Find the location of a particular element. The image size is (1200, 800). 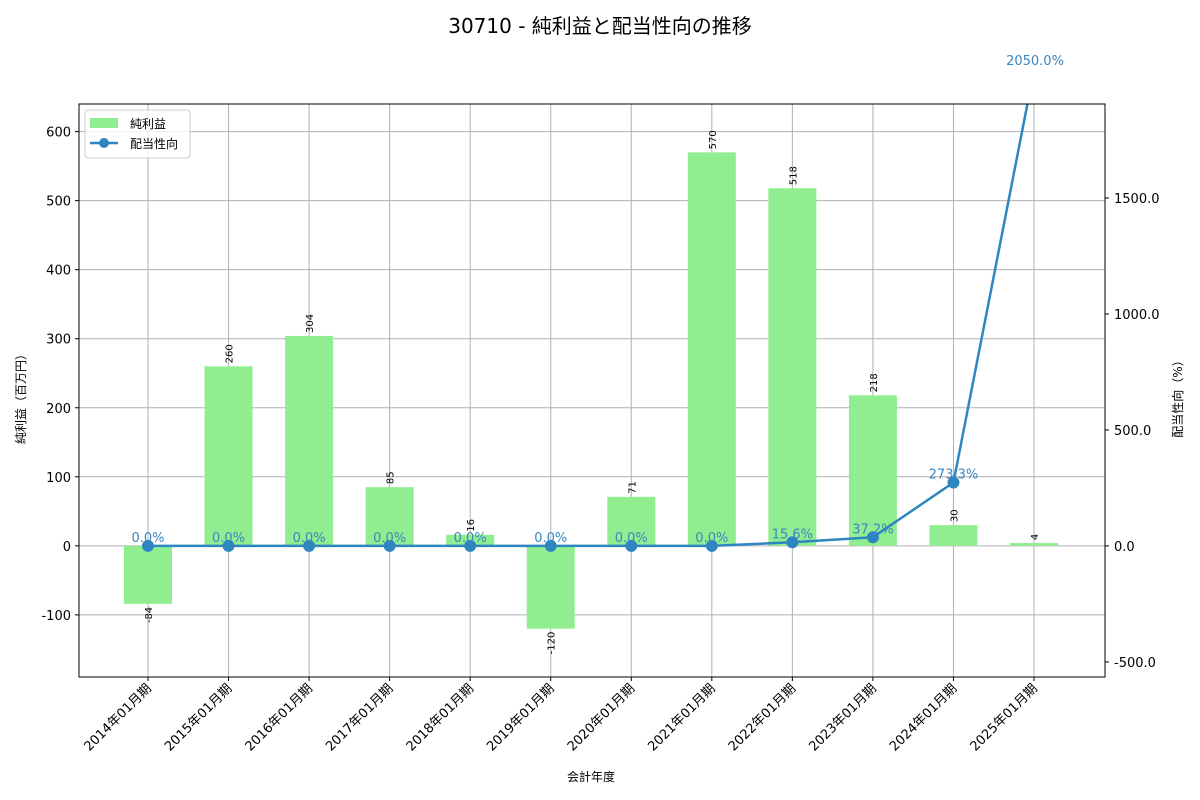

left-tick-label: -100 is located at coordinates (56, 616).